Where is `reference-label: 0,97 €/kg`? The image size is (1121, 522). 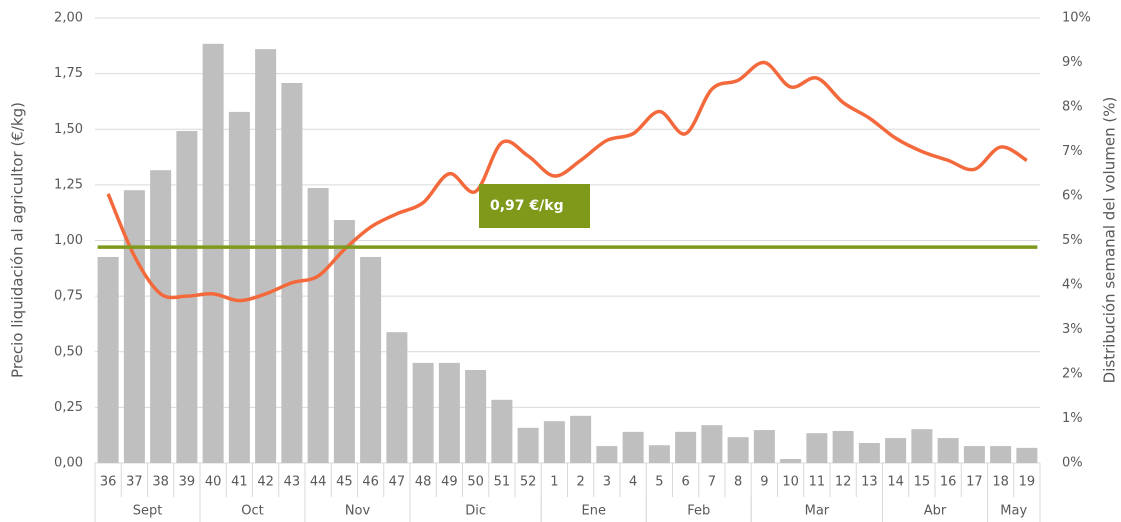 reference-label: 0,97 €/kg is located at coordinates (527, 206).